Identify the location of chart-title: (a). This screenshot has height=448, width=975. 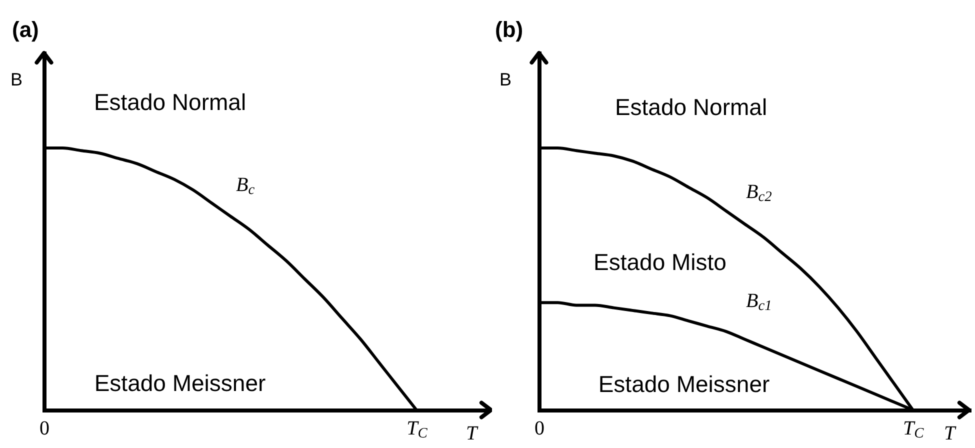
(25, 29).